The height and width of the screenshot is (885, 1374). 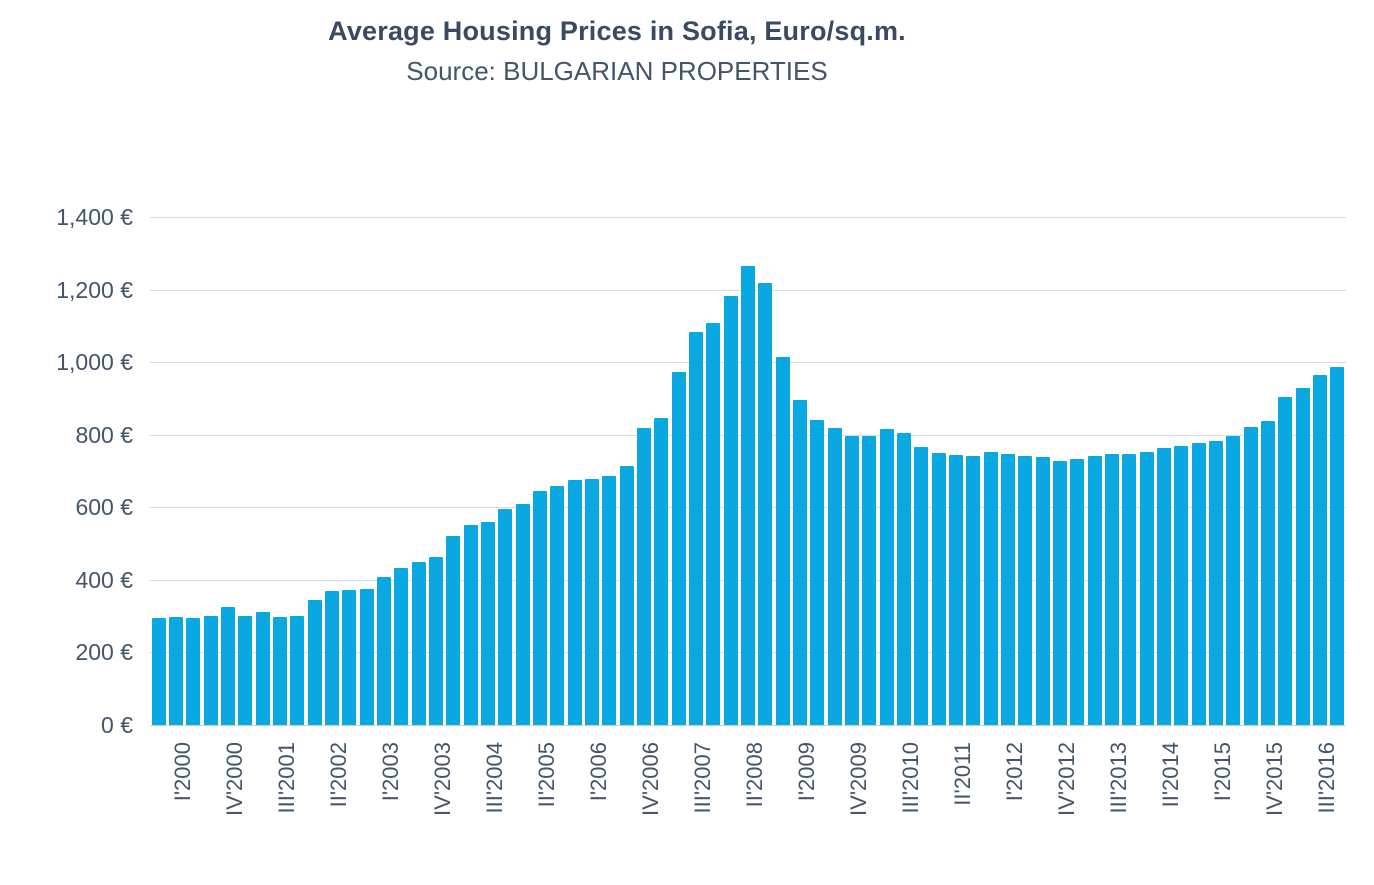 What do you see at coordinates (1112, 589) in the screenshot?
I see `bar-IV'2013` at bounding box center [1112, 589].